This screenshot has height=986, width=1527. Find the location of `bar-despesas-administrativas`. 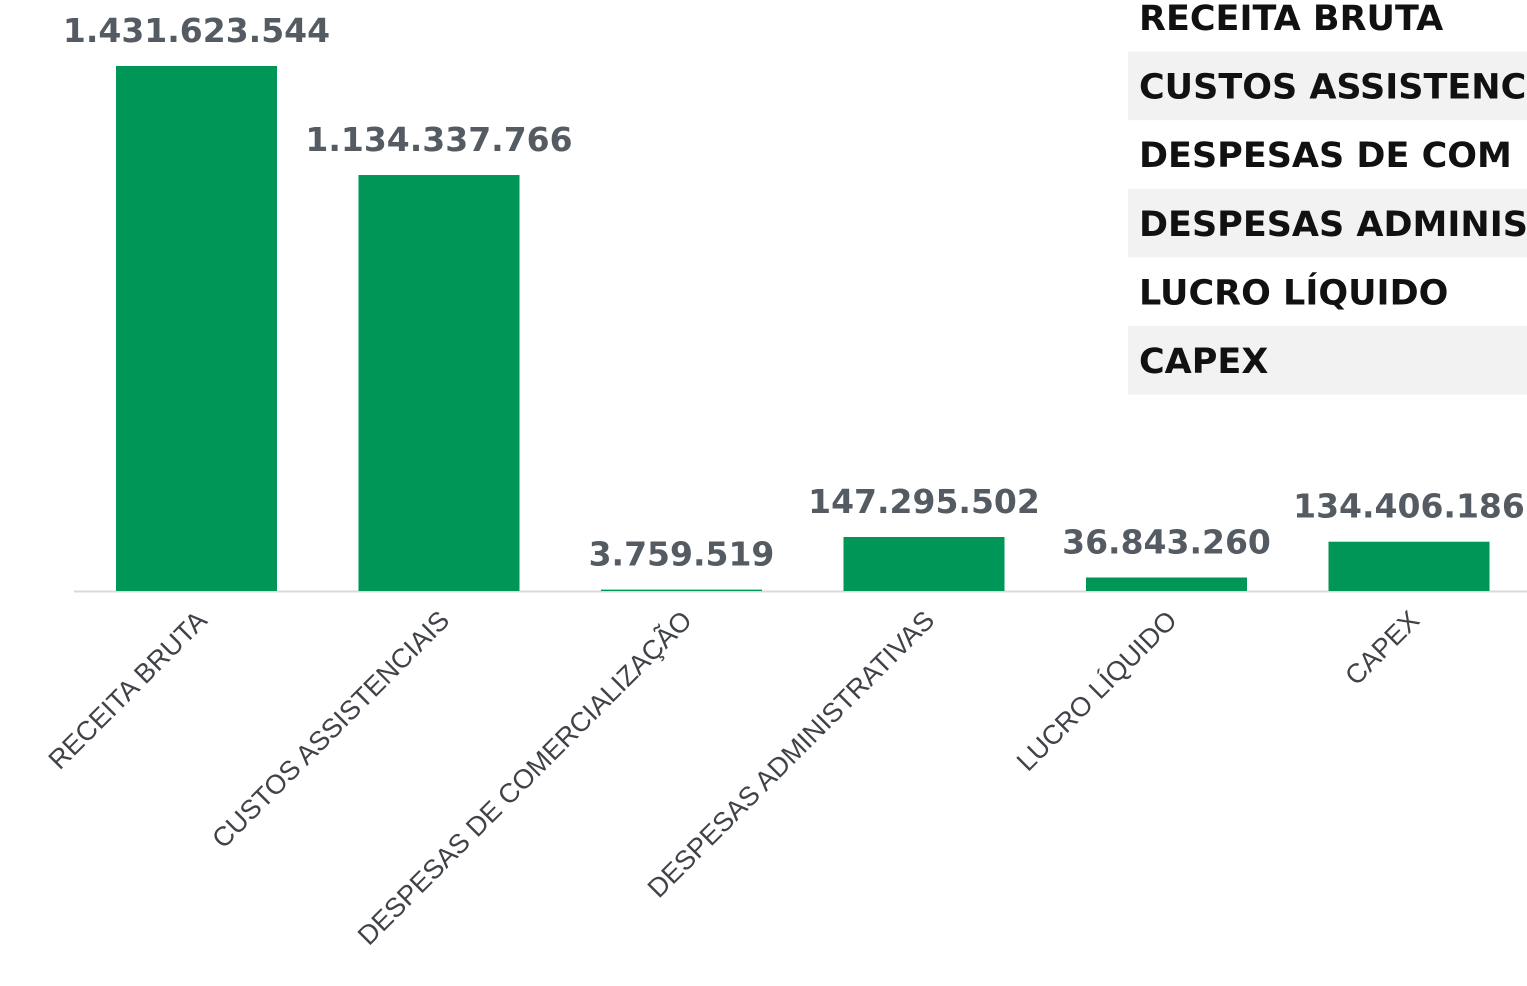

bar-despesas-administrativas is located at coordinates (924, 563).